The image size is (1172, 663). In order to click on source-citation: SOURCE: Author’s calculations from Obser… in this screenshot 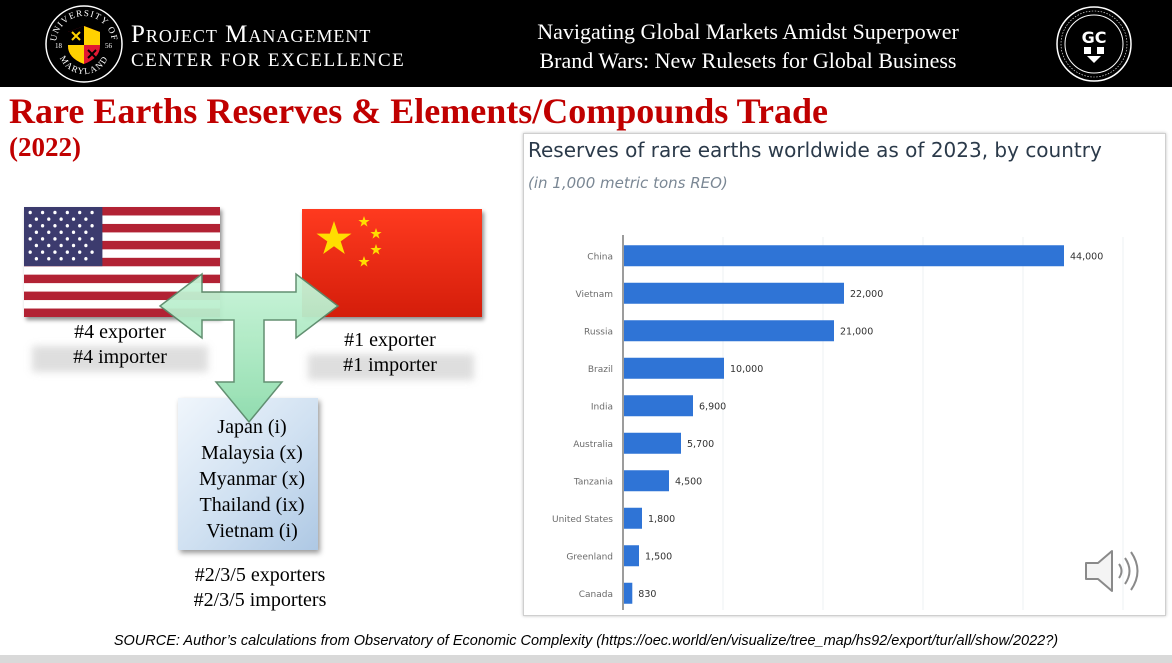, I will do `click(586, 641)`.